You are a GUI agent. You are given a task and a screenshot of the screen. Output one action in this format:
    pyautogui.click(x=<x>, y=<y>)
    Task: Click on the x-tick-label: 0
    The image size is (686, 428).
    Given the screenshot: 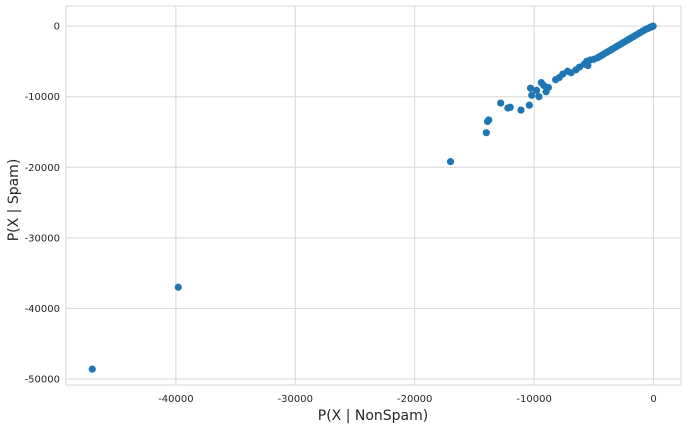 What is the action you would take?
    pyautogui.click(x=653, y=399)
    